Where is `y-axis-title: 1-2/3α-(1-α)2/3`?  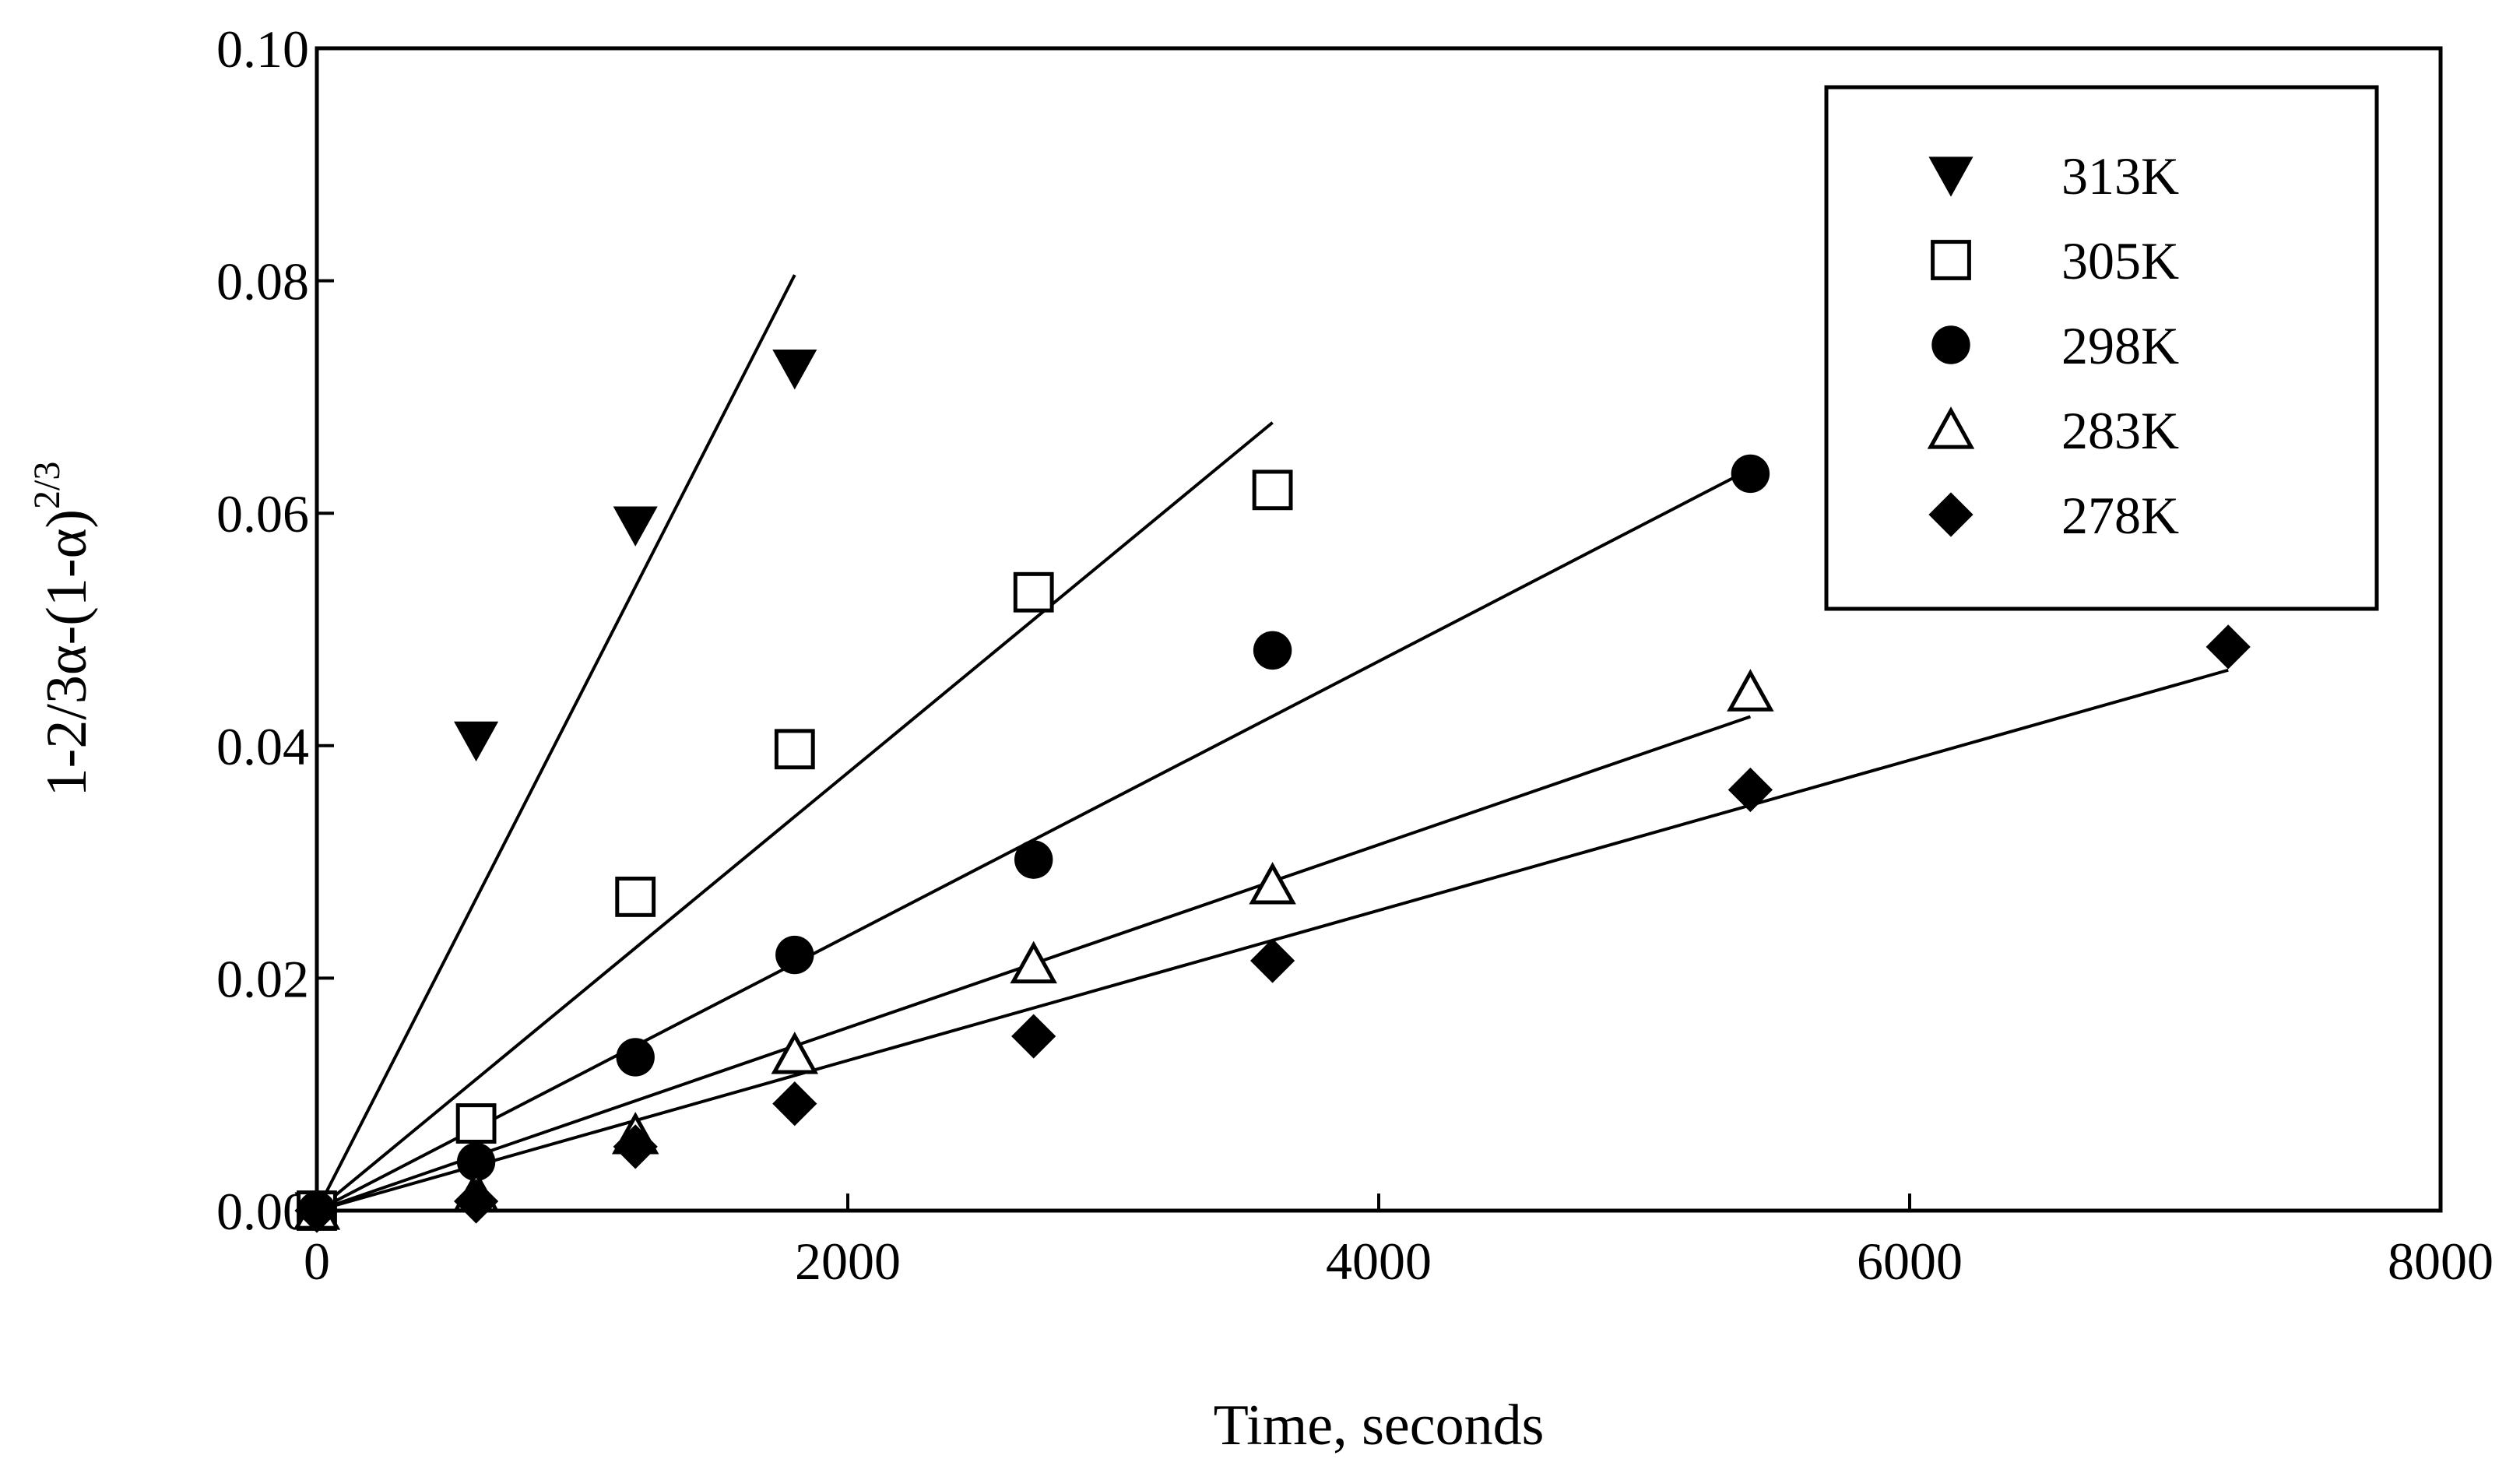 y-axis-title: 1-2/3α-(1-α)2/3 is located at coordinates (63, 629).